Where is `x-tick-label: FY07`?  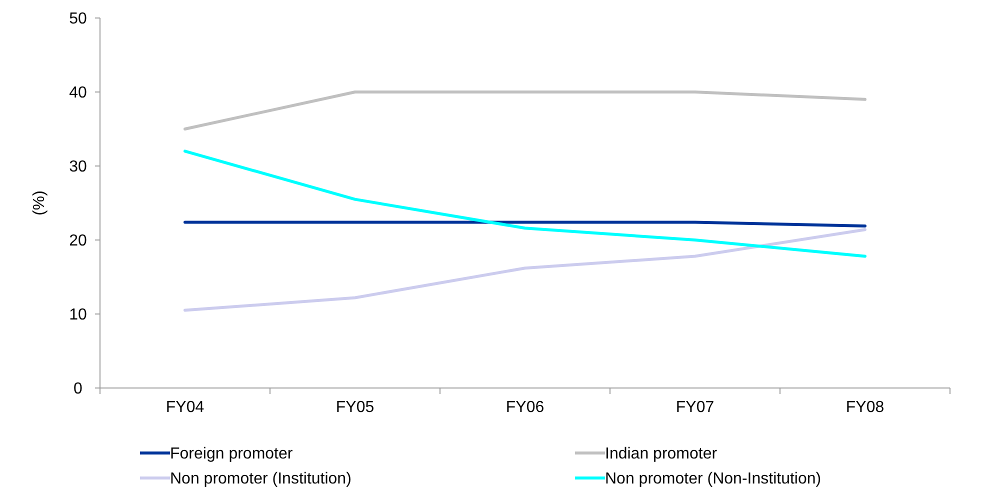 x-tick-label: FY07 is located at coordinates (695, 407).